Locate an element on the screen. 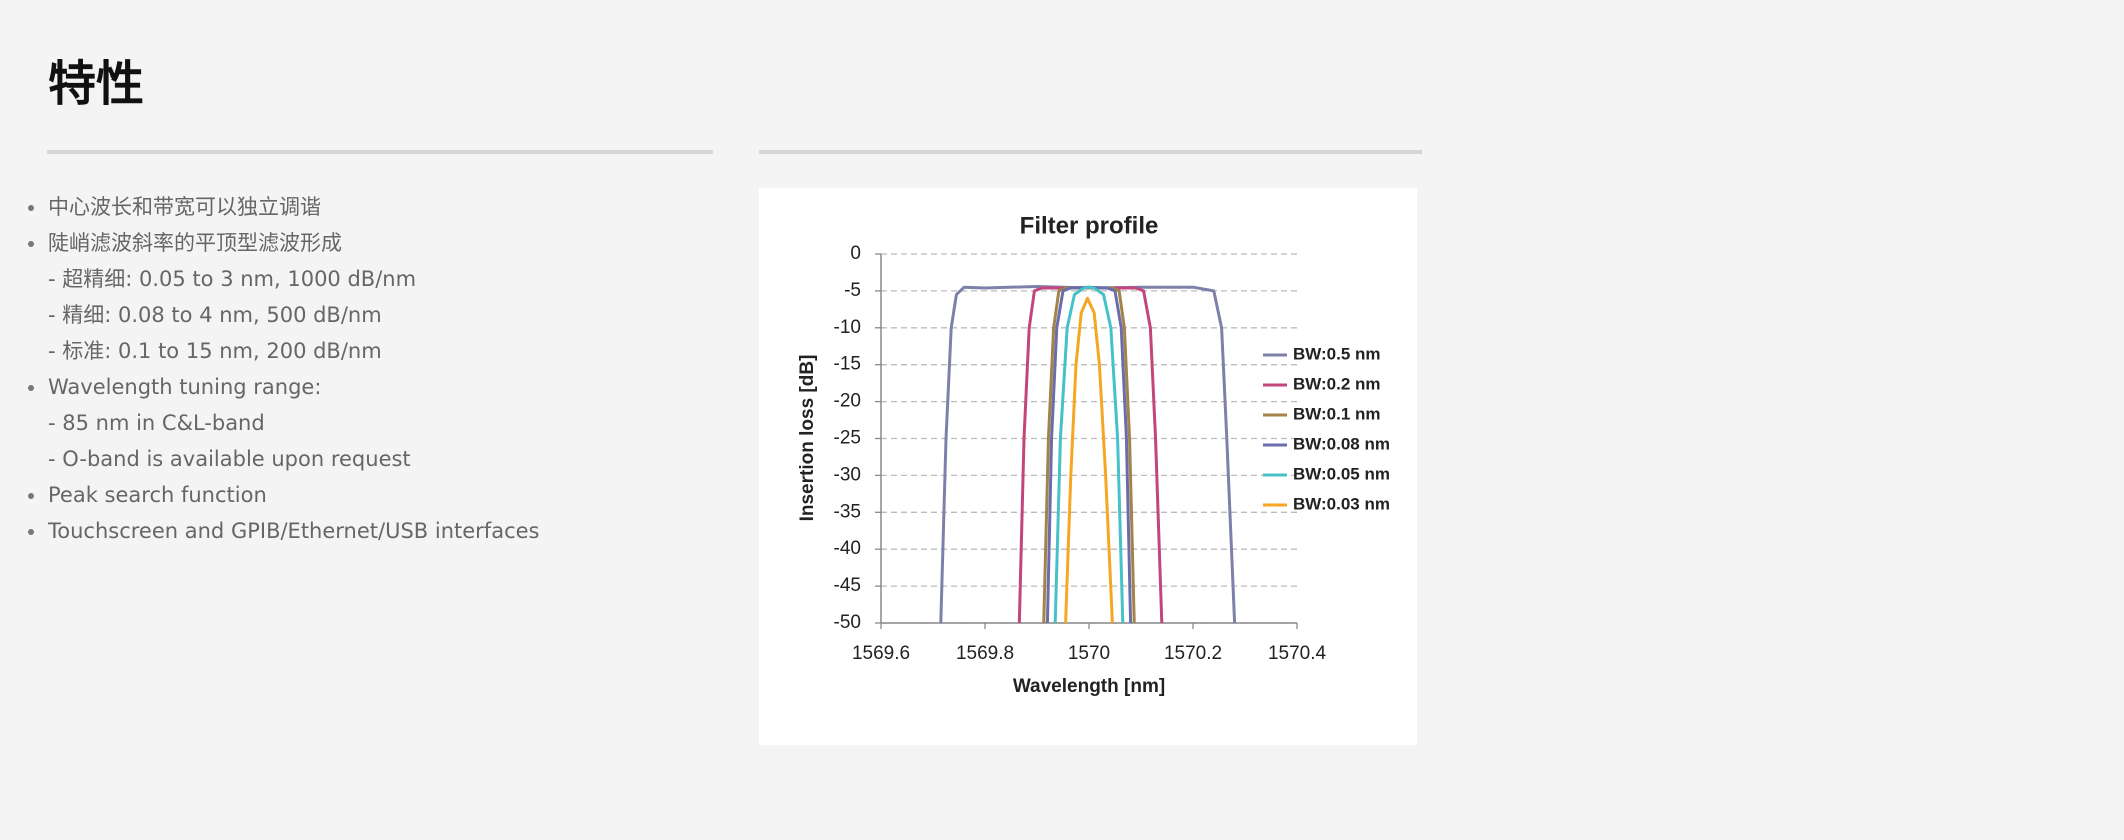  x-tick-label: 1570.2 is located at coordinates (1193, 653).